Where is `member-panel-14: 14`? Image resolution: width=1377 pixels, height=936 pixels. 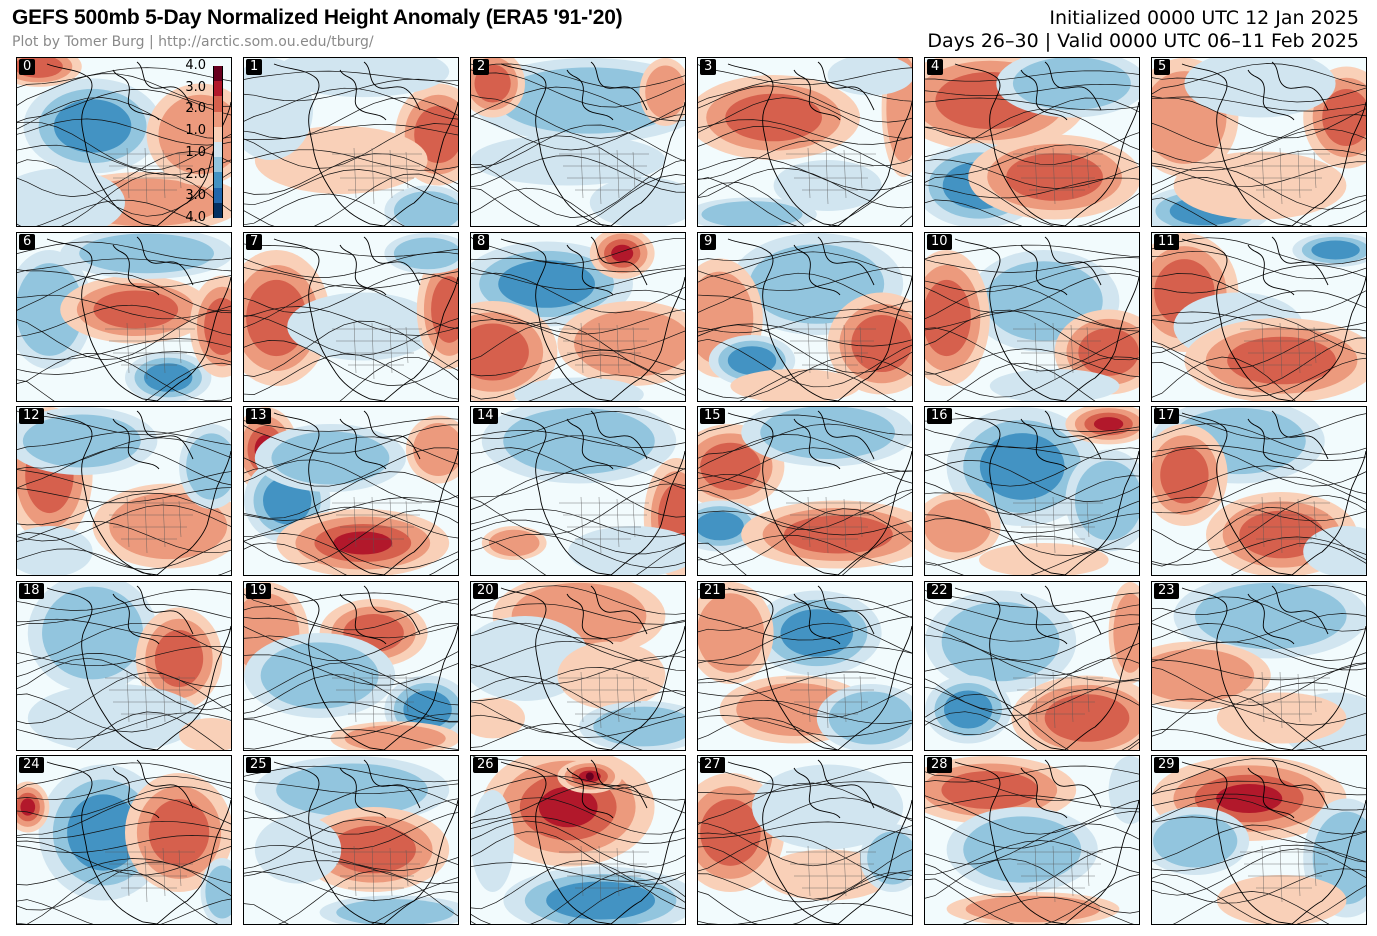 member-panel-14: 14 is located at coordinates (578, 491).